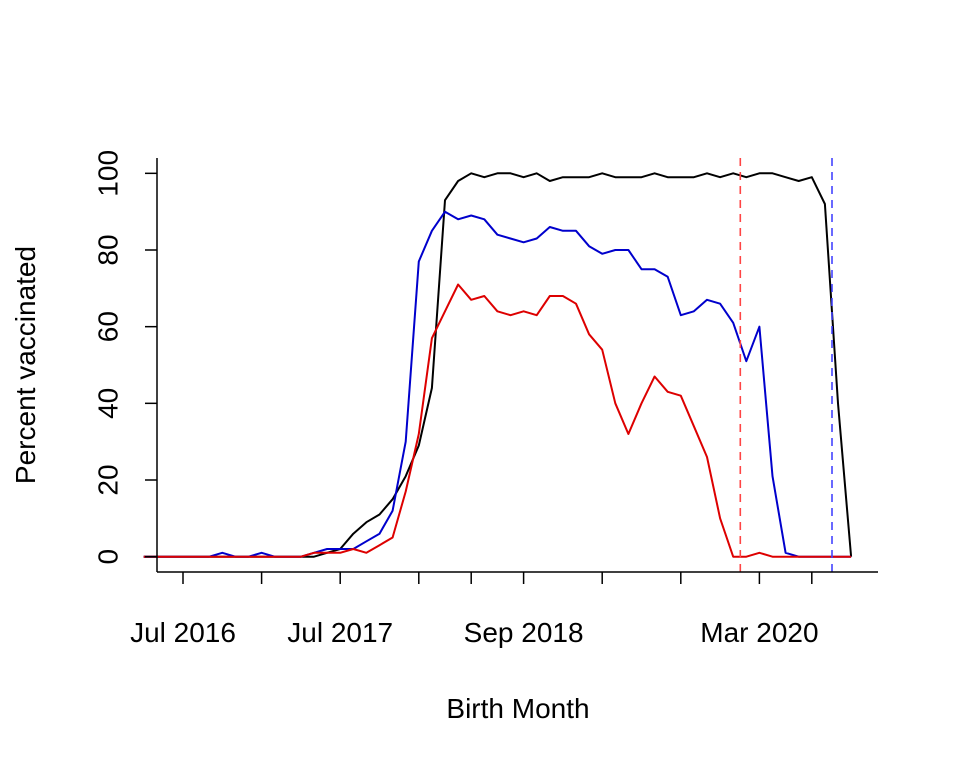  Describe the element at coordinates (107, 173) in the screenshot. I see `y-tick-label: 100` at that location.